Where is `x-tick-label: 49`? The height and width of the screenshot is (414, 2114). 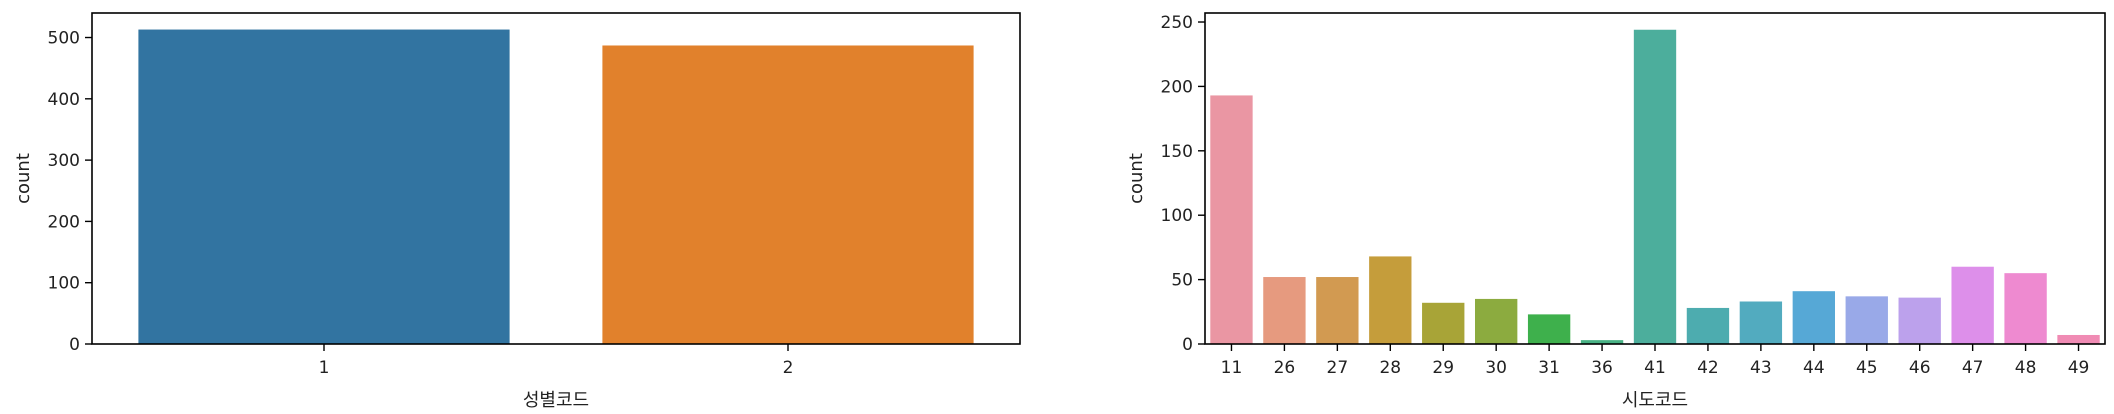 x-tick-label: 49 is located at coordinates (2079, 368).